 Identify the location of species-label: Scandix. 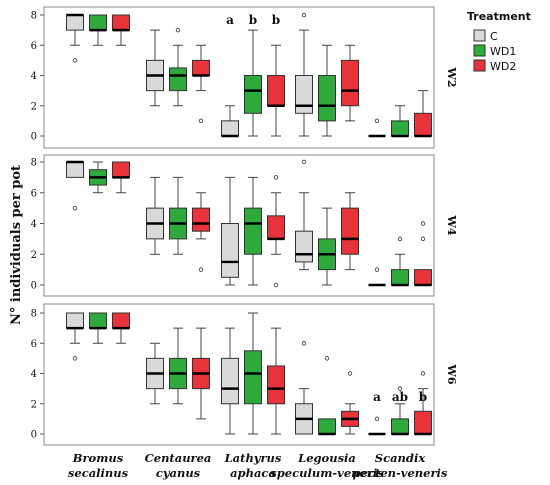
(400, 458).